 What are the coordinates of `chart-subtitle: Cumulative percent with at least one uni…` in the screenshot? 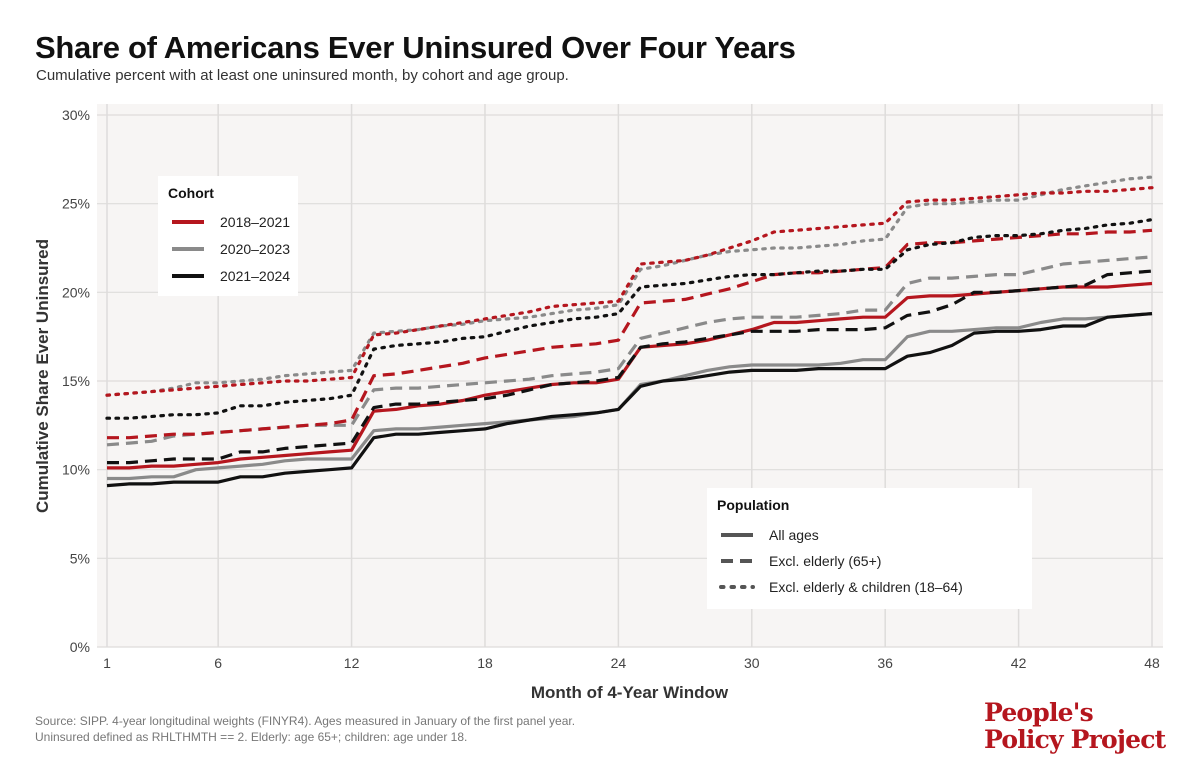 It's located at (302, 75).